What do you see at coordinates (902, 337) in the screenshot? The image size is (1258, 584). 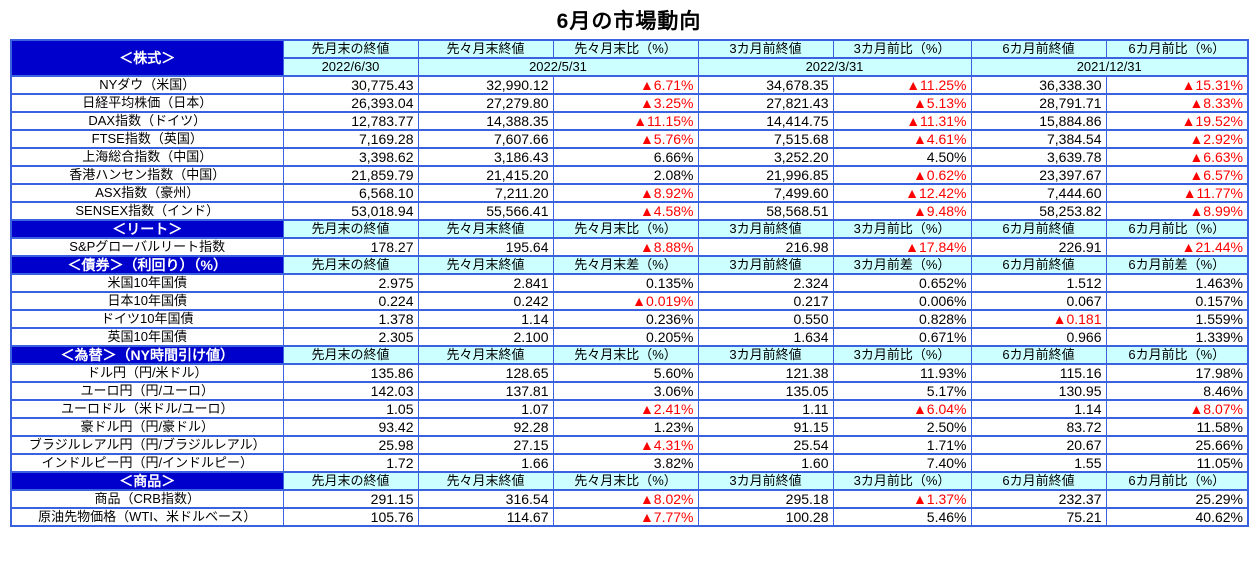 I see `value-cell: 0.671%` at bounding box center [902, 337].